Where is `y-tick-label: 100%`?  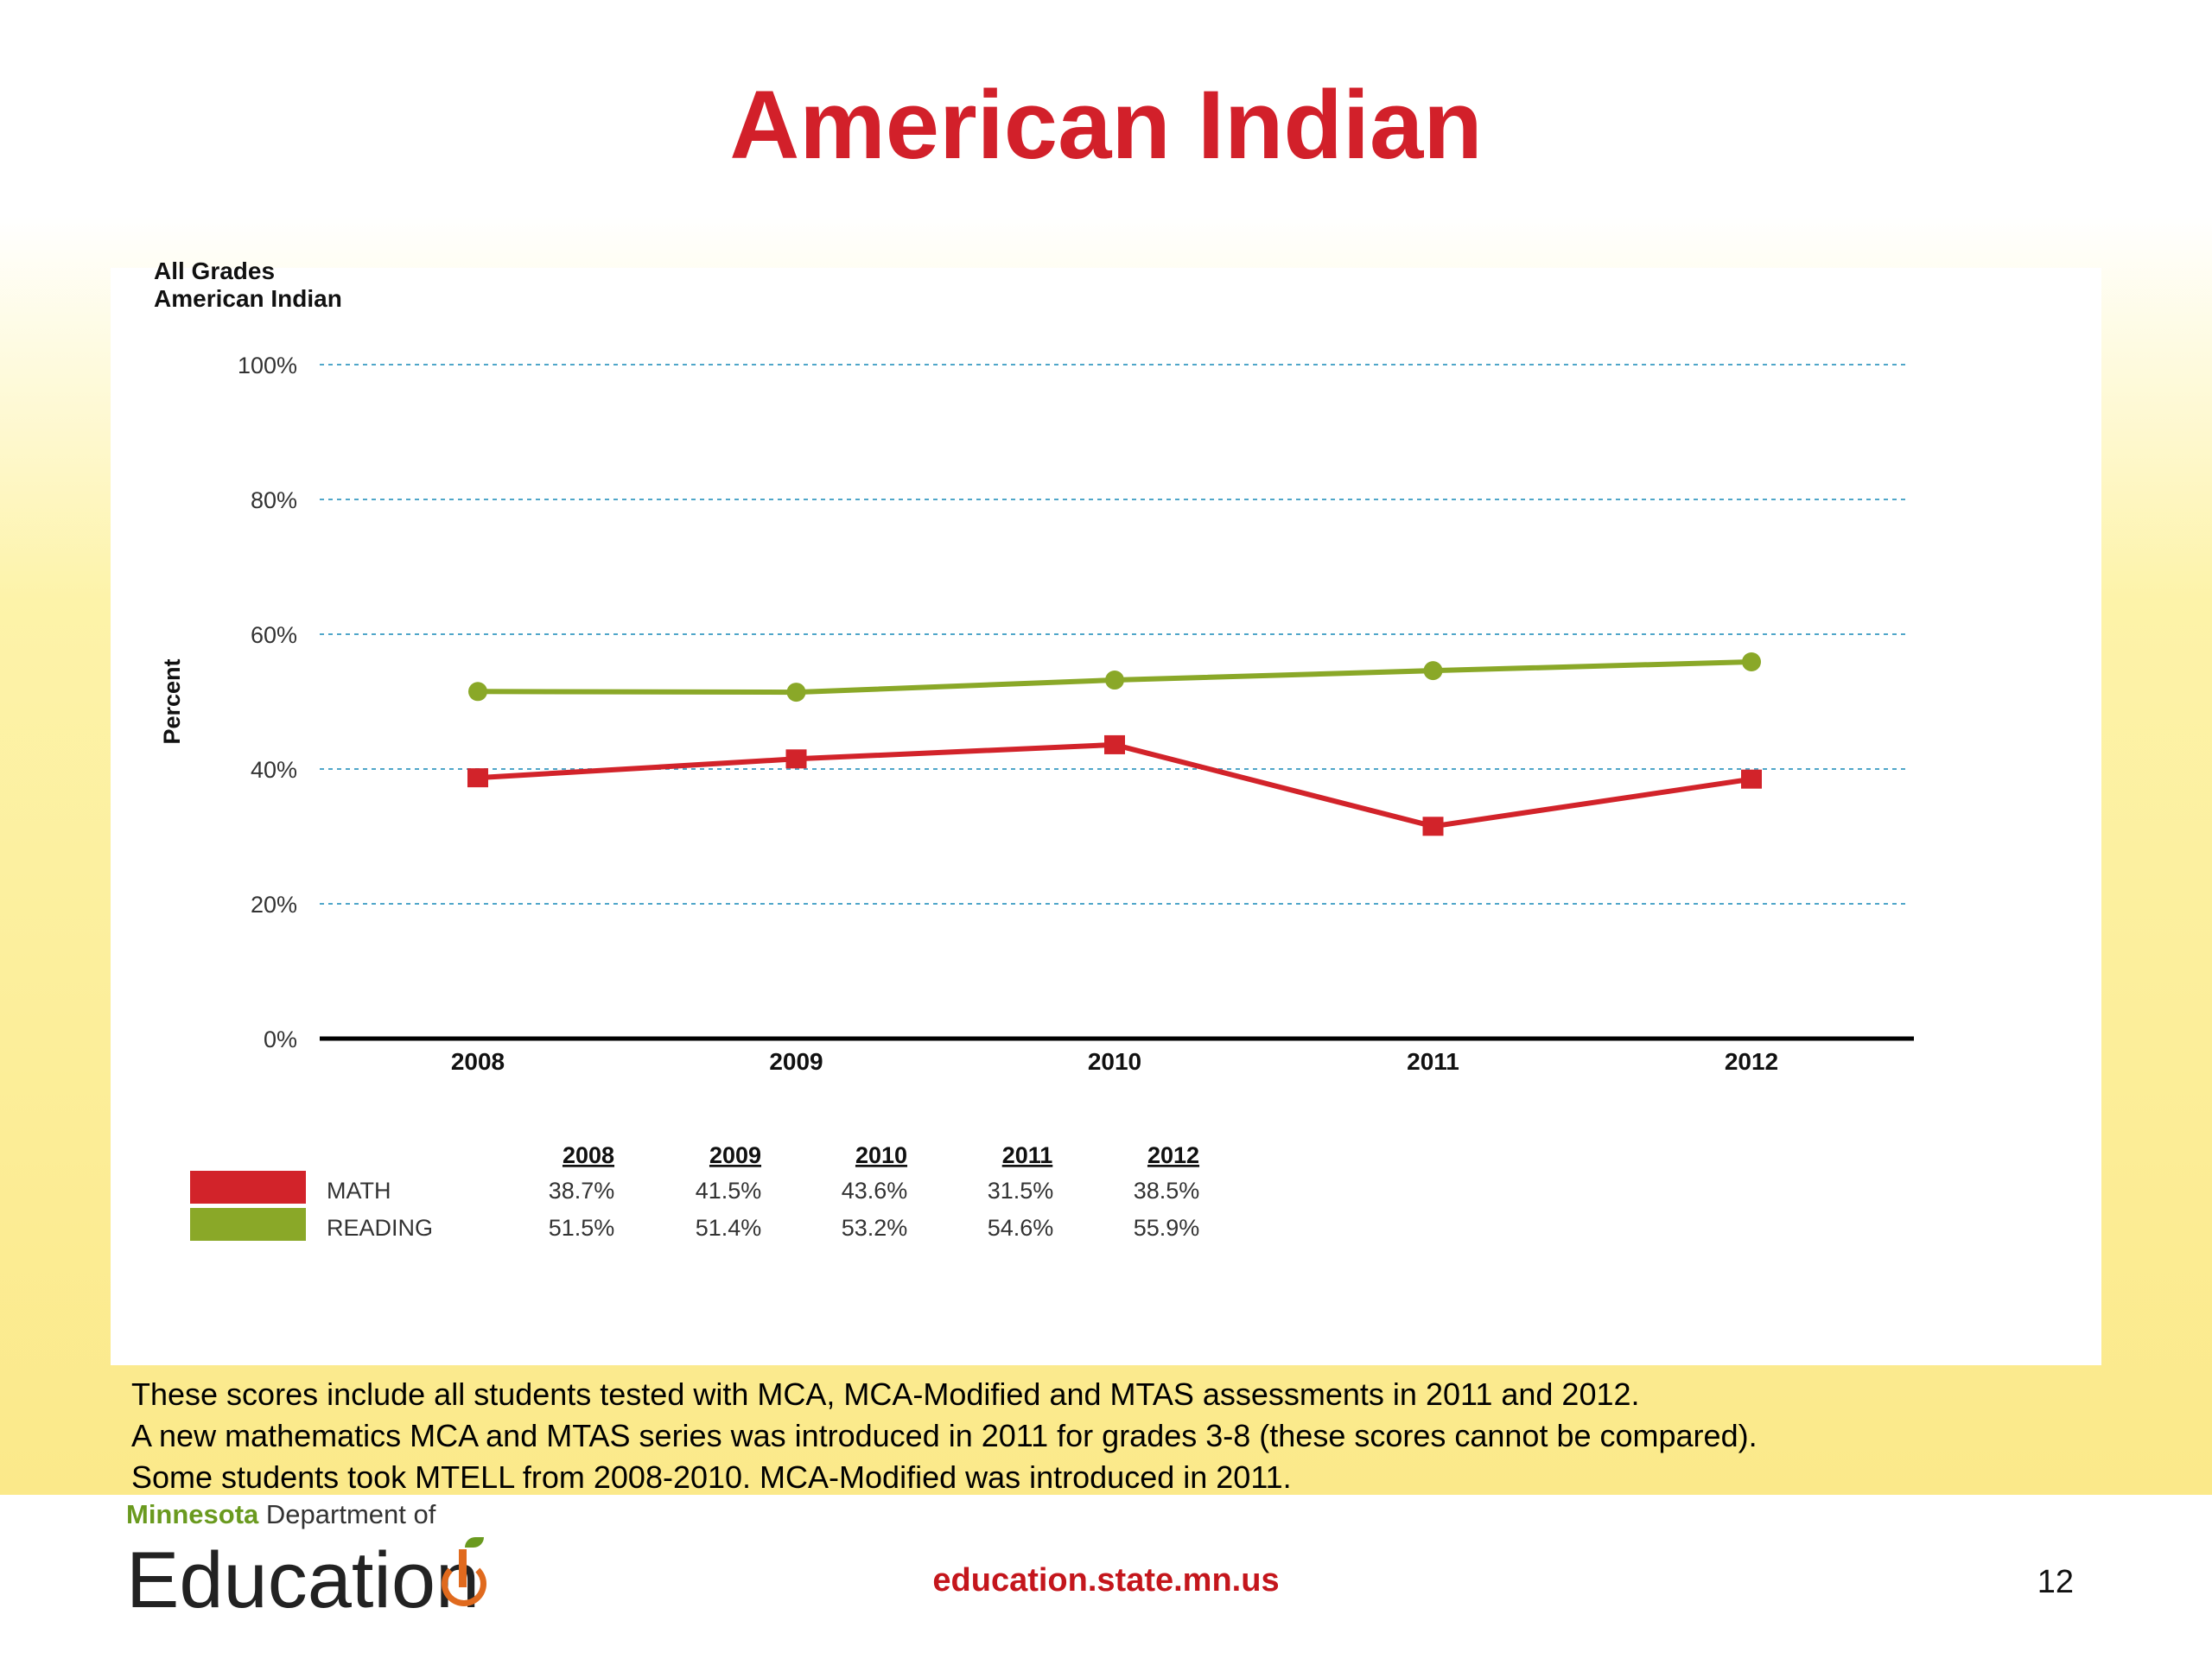
y-tick-label: 100% is located at coordinates (267, 365).